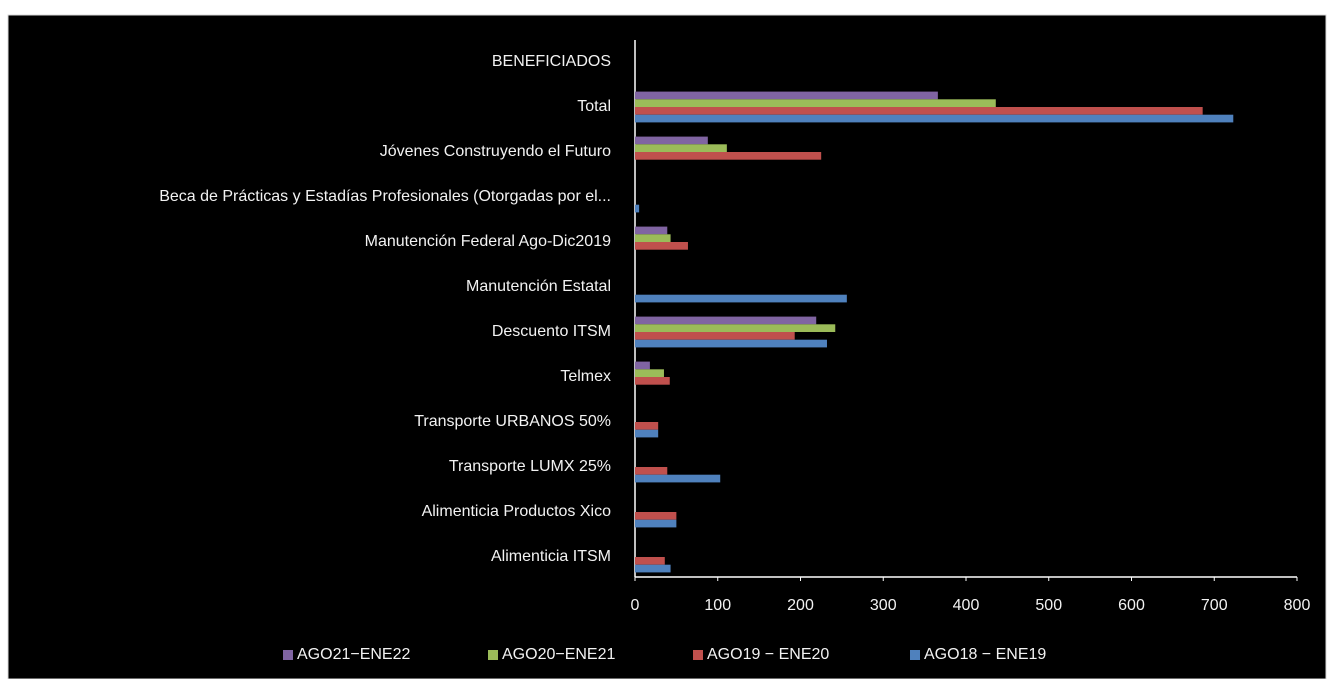 The width and height of the screenshot is (1334, 679). What do you see at coordinates (512, 421) in the screenshot?
I see `y-tick-label: Transporte URBANOS 50%` at bounding box center [512, 421].